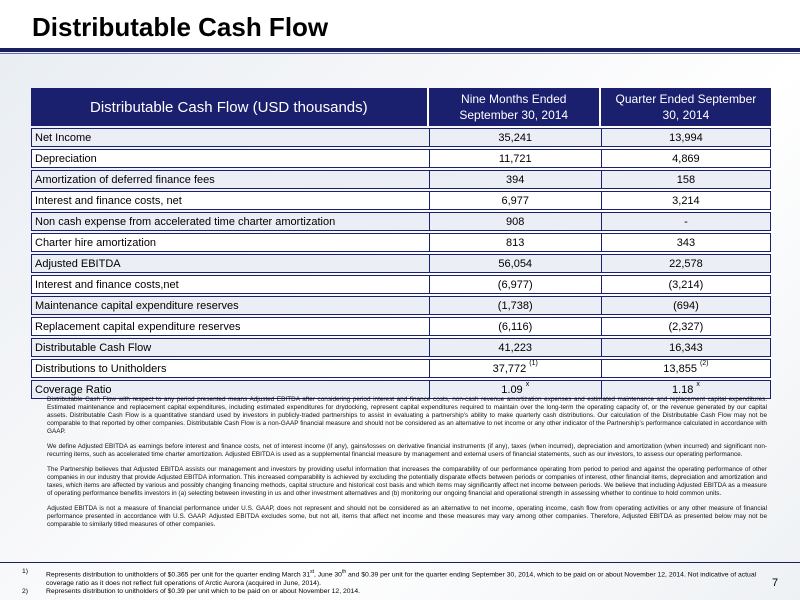 The height and width of the screenshot is (600, 800). Describe the element at coordinates (685, 107) in the screenshot. I see `quarter-header: Quarter Ended September 30, 2014` at that location.